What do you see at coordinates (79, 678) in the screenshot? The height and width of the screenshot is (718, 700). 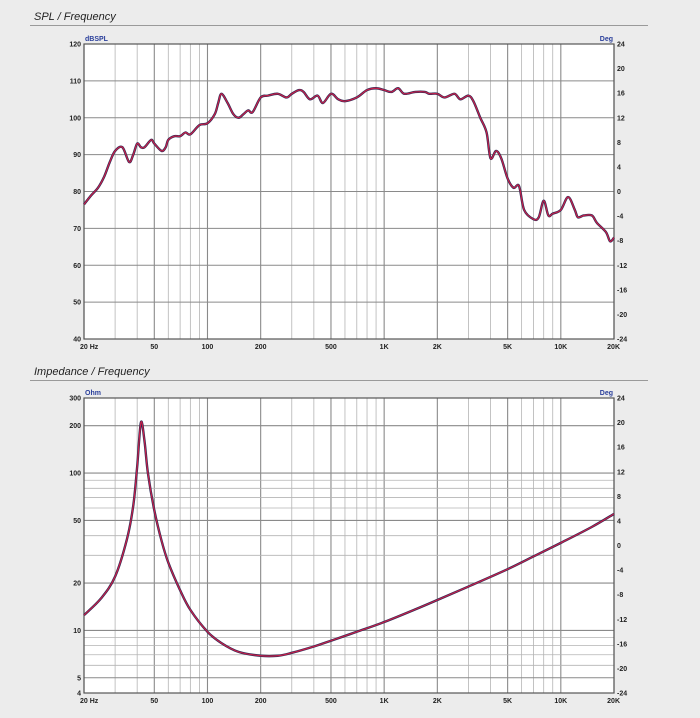 I see `y-tick-label: 5` at bounding box center [79, 678].